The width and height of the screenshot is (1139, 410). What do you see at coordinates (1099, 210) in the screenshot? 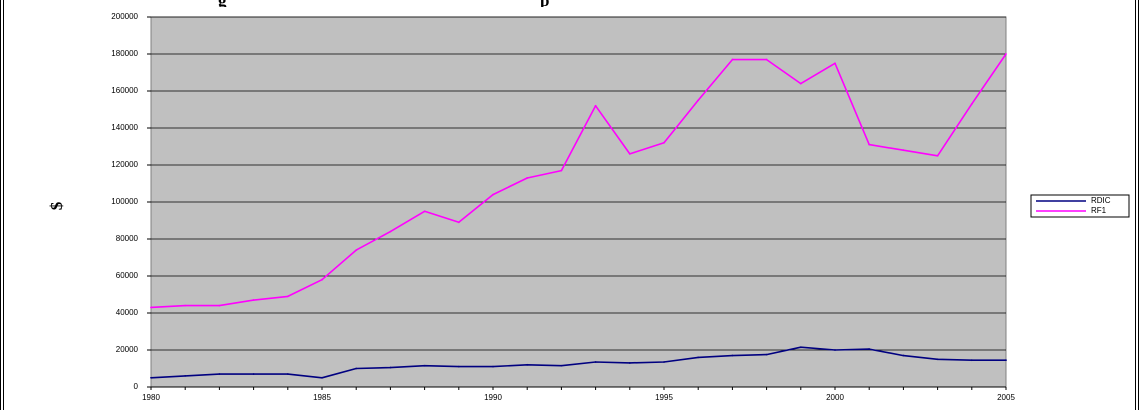
I see `legend-label-rf1: RF1` at bounding box center [1099, 210].